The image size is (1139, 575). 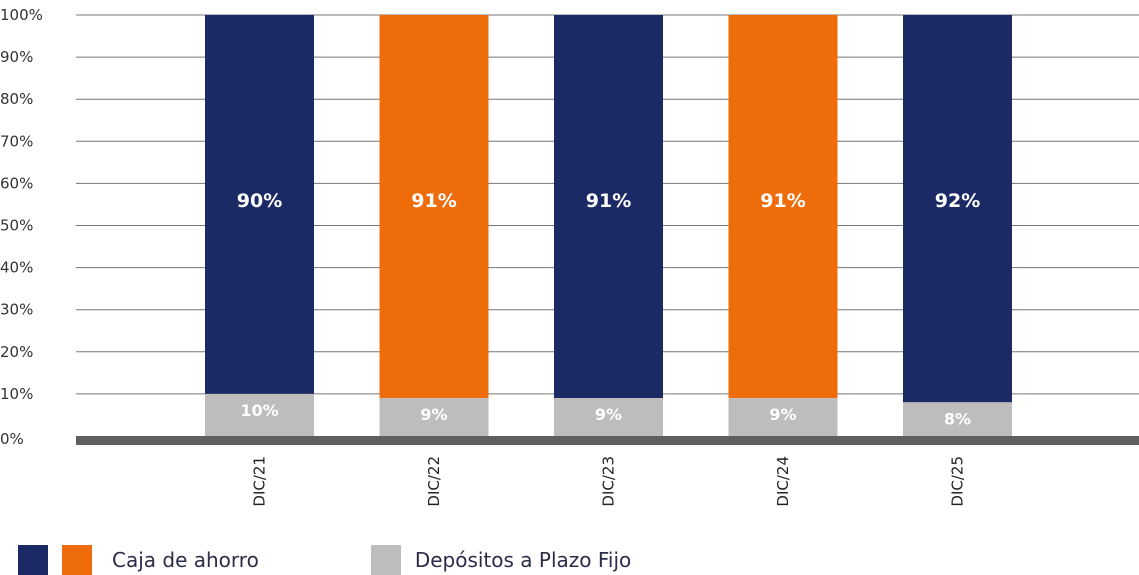 I want to click on x-category-label: DIC/23, so click(x=609, y=481).